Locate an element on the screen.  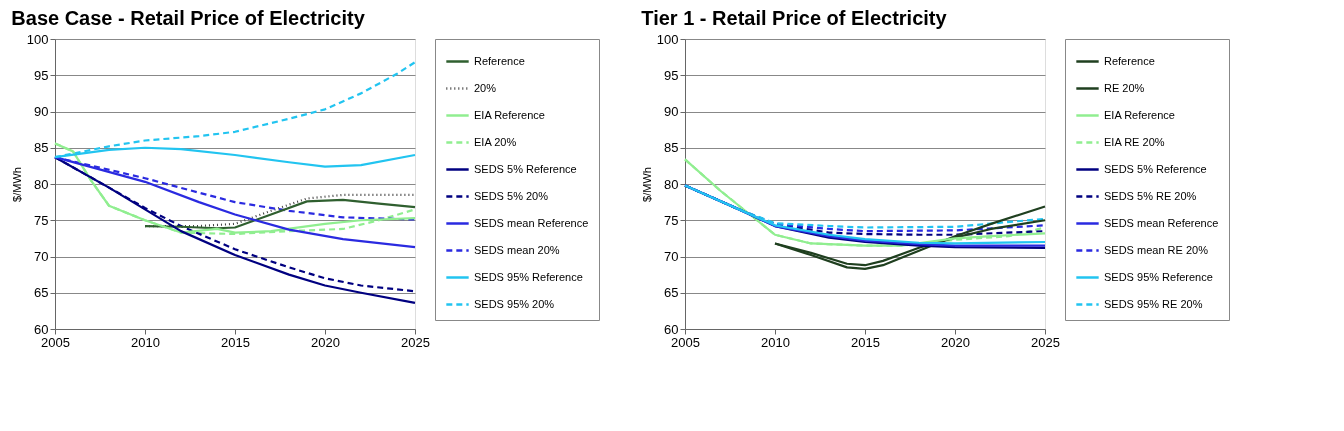
chart-title: Base Case - Retail Price of Electricity is located at coordinates (188, 18).